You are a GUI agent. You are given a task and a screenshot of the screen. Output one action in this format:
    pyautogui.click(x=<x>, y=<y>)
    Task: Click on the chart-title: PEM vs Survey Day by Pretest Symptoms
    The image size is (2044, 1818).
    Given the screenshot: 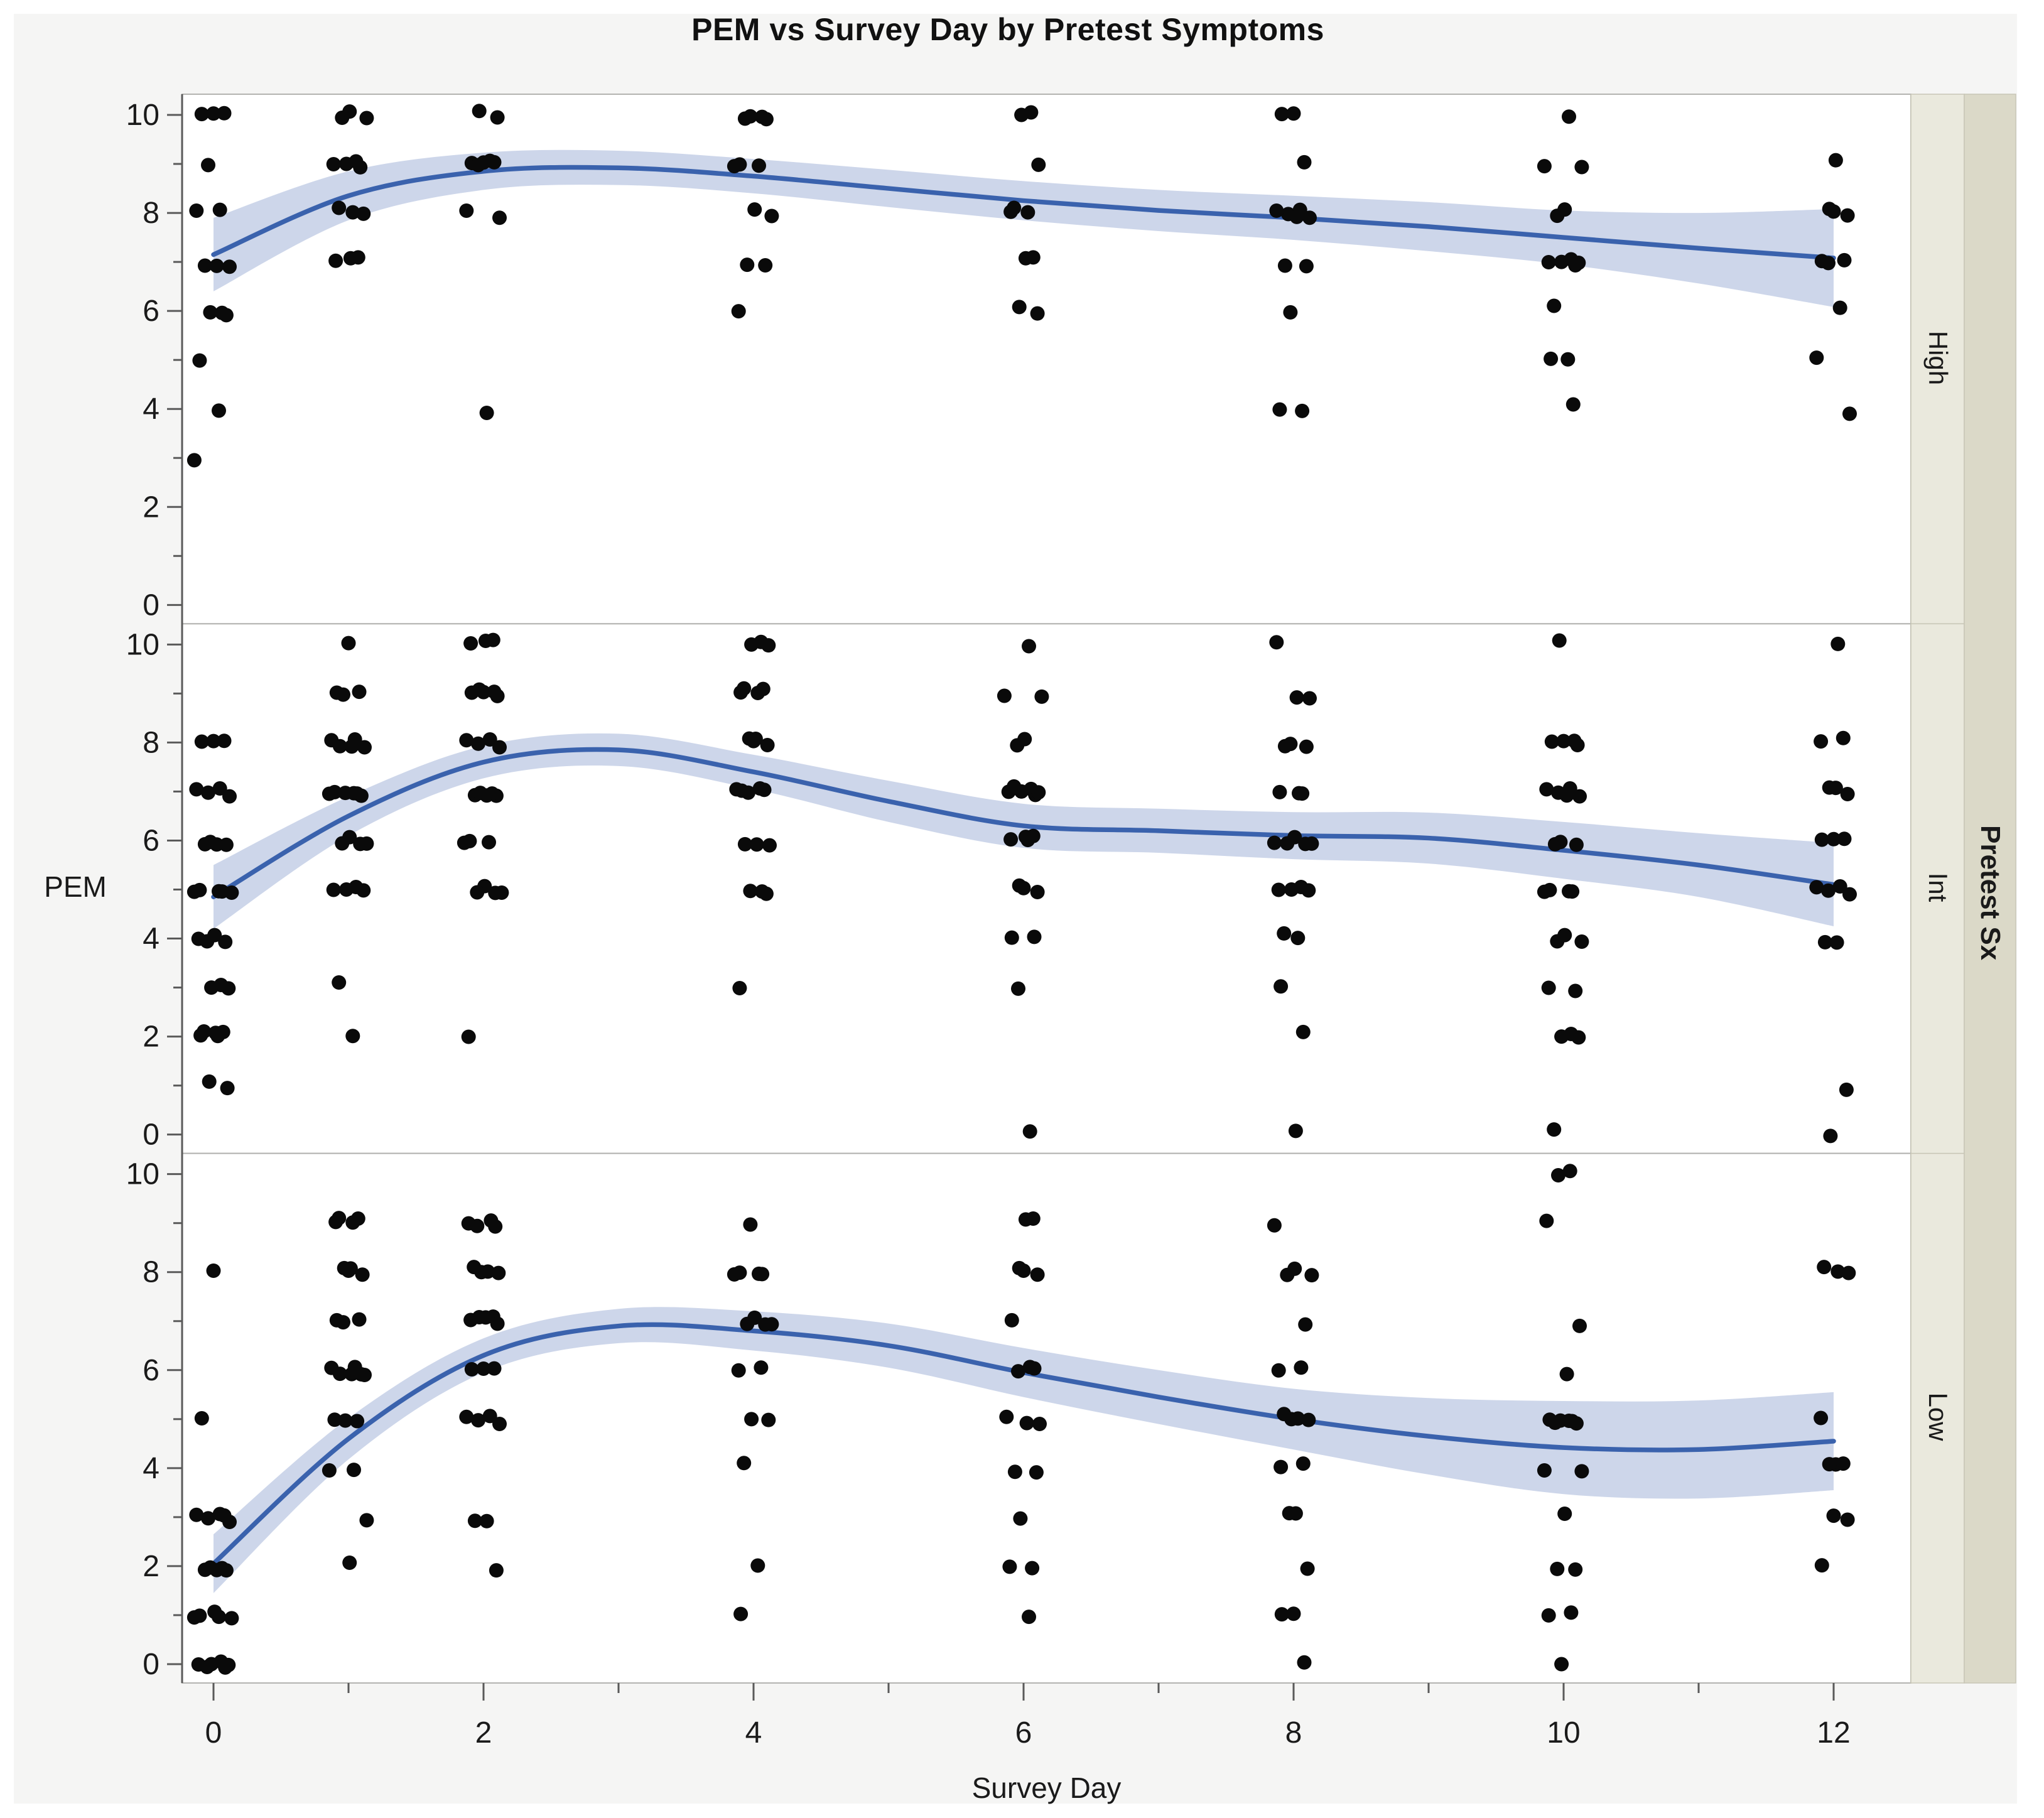 What is the action you would take?
    pyautogui.click(x=1007, y=30)
    